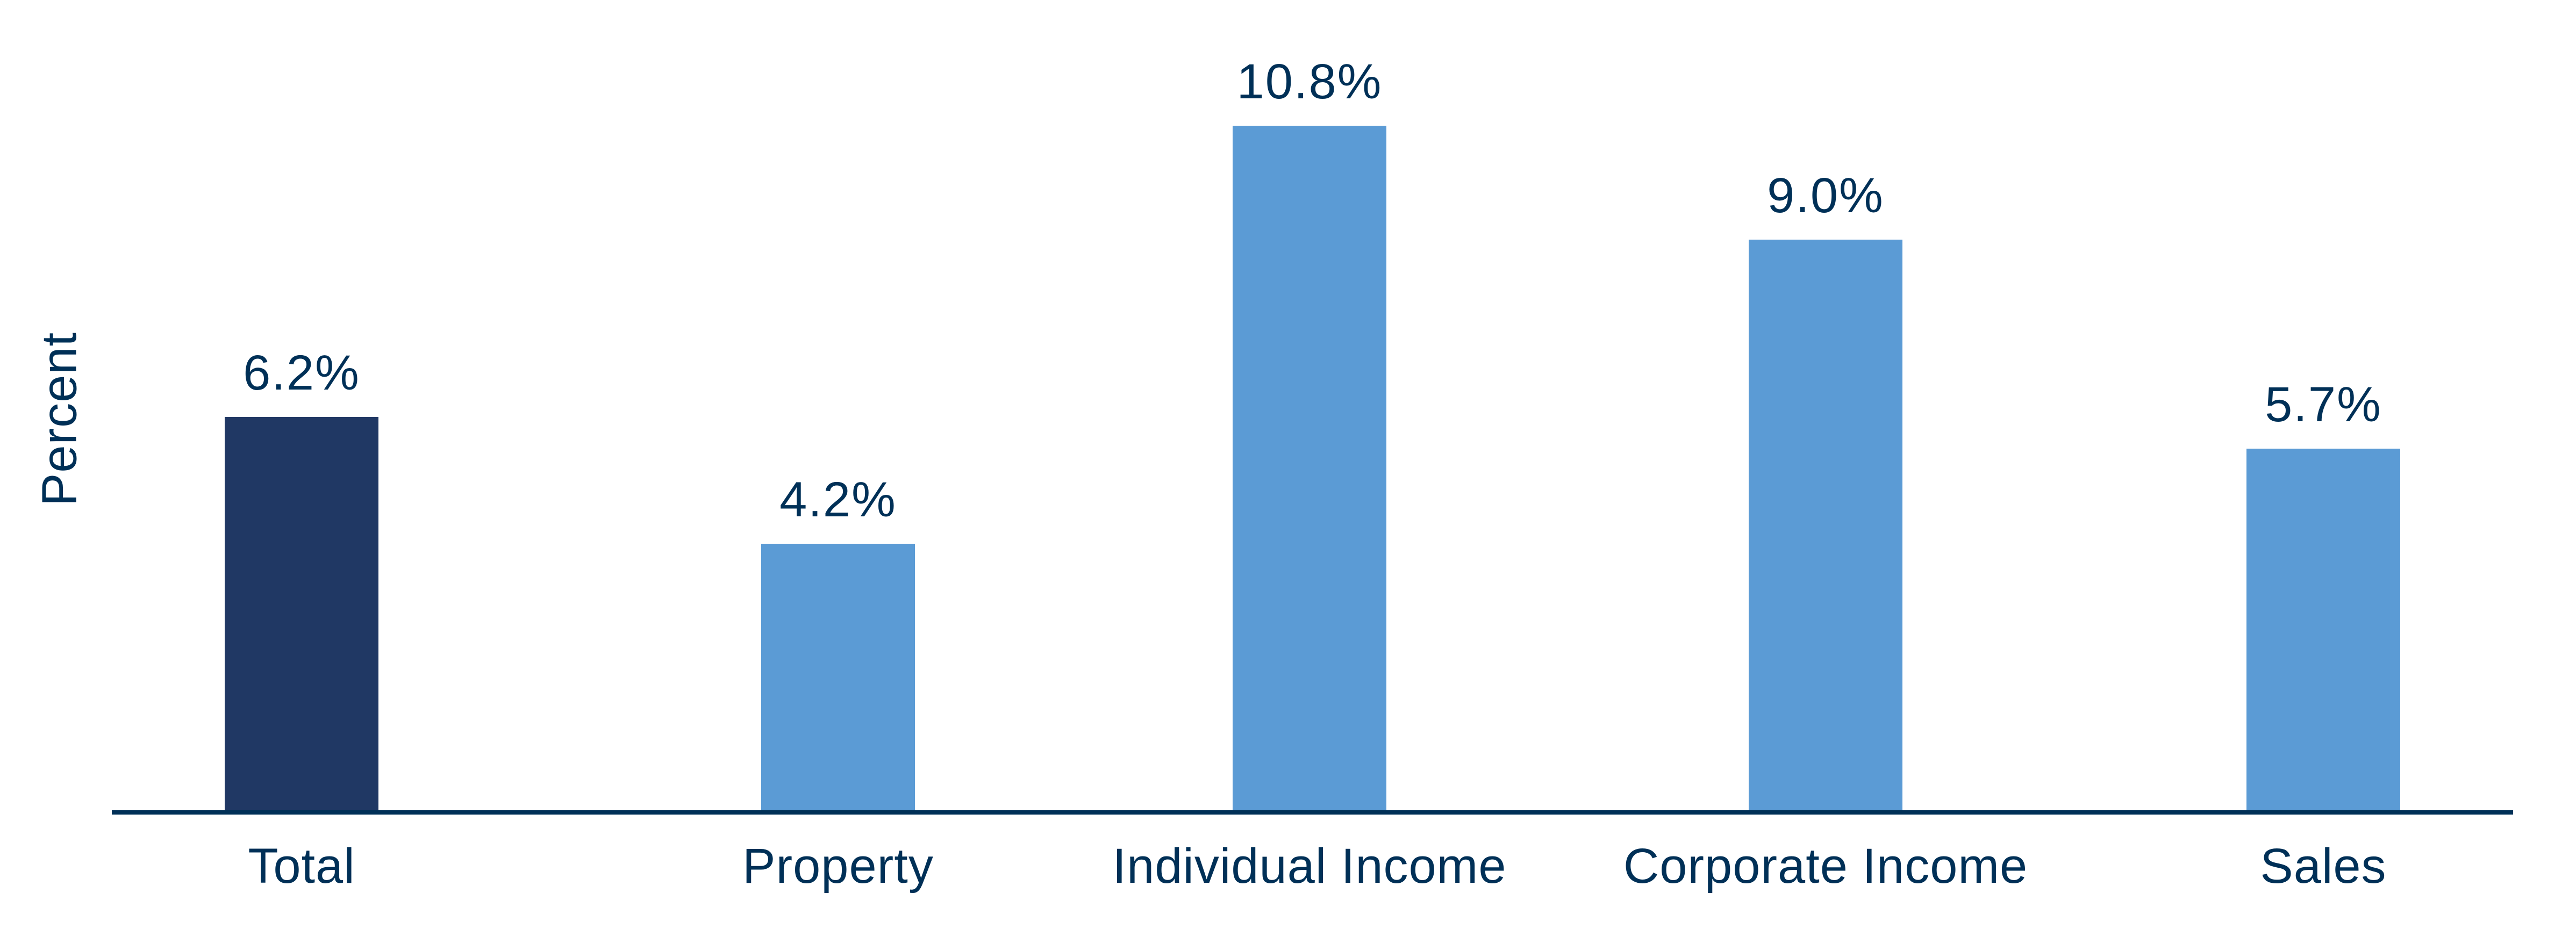  Describe the element at coordinates (301, 866) in the screenshot. I see `category-label-total: Total` at that location.